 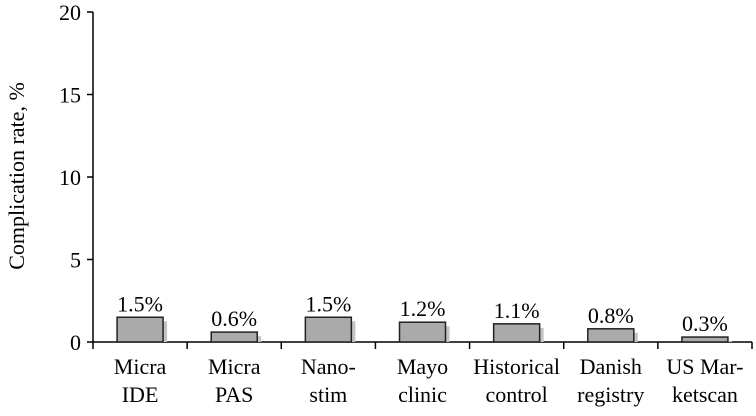 I want to click on x-category-label: US Mar-, so click(x=704, y=366).